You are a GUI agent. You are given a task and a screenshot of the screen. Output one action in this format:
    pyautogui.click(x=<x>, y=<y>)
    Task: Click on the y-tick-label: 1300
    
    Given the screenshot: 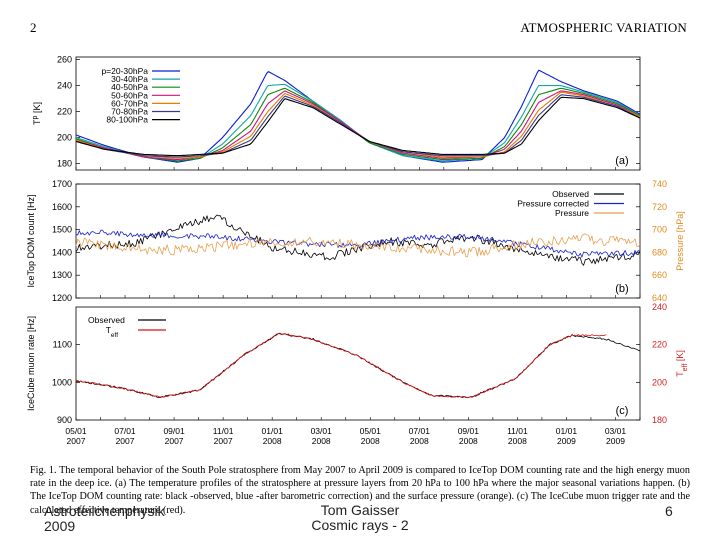 What is the action you would take?
    pyautogui.click(x=62, y=275)
    